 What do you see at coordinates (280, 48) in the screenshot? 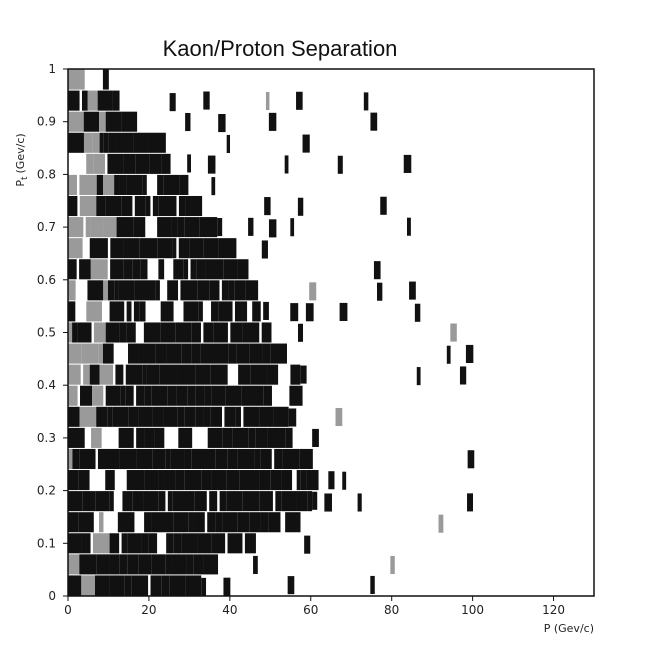
I see `chart-title: Kaon/Proton Separation` at bounding box center [280, 48].